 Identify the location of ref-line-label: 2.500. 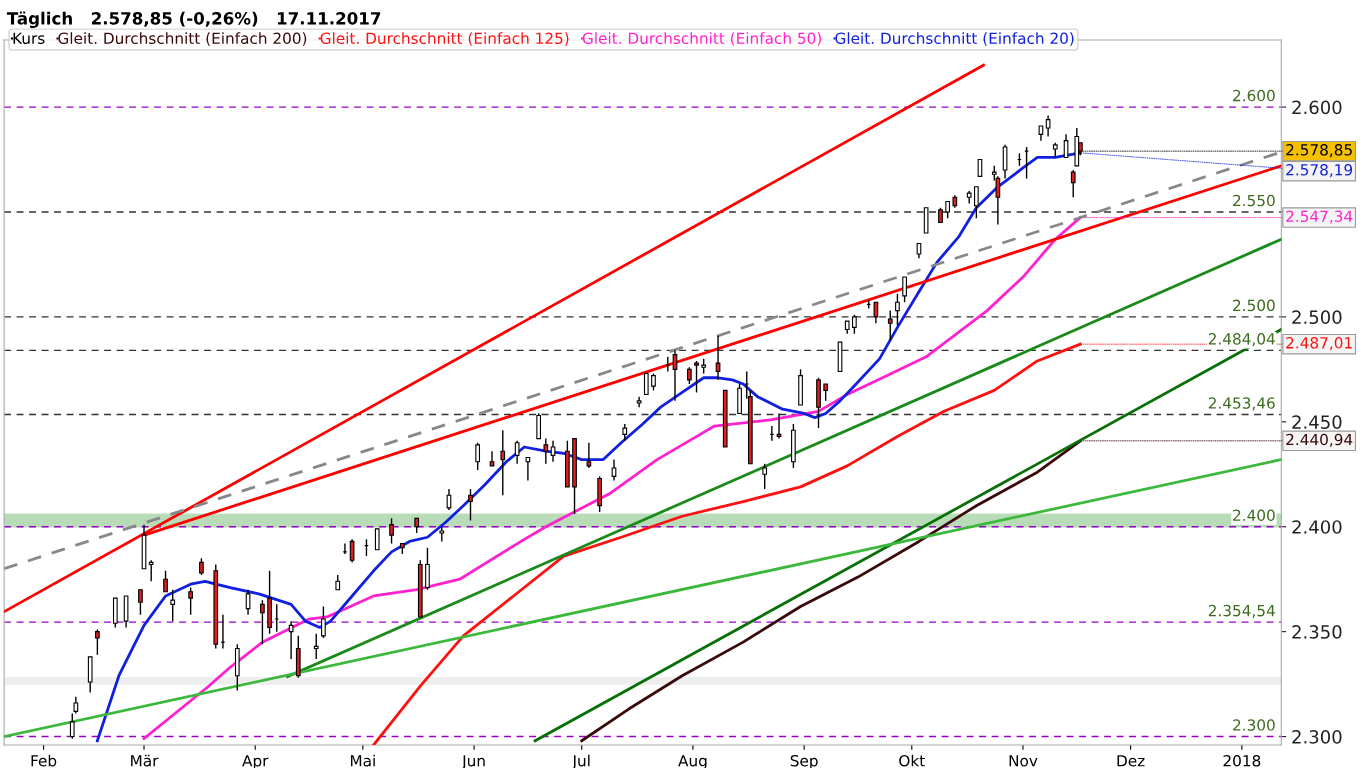
(1254, 305).